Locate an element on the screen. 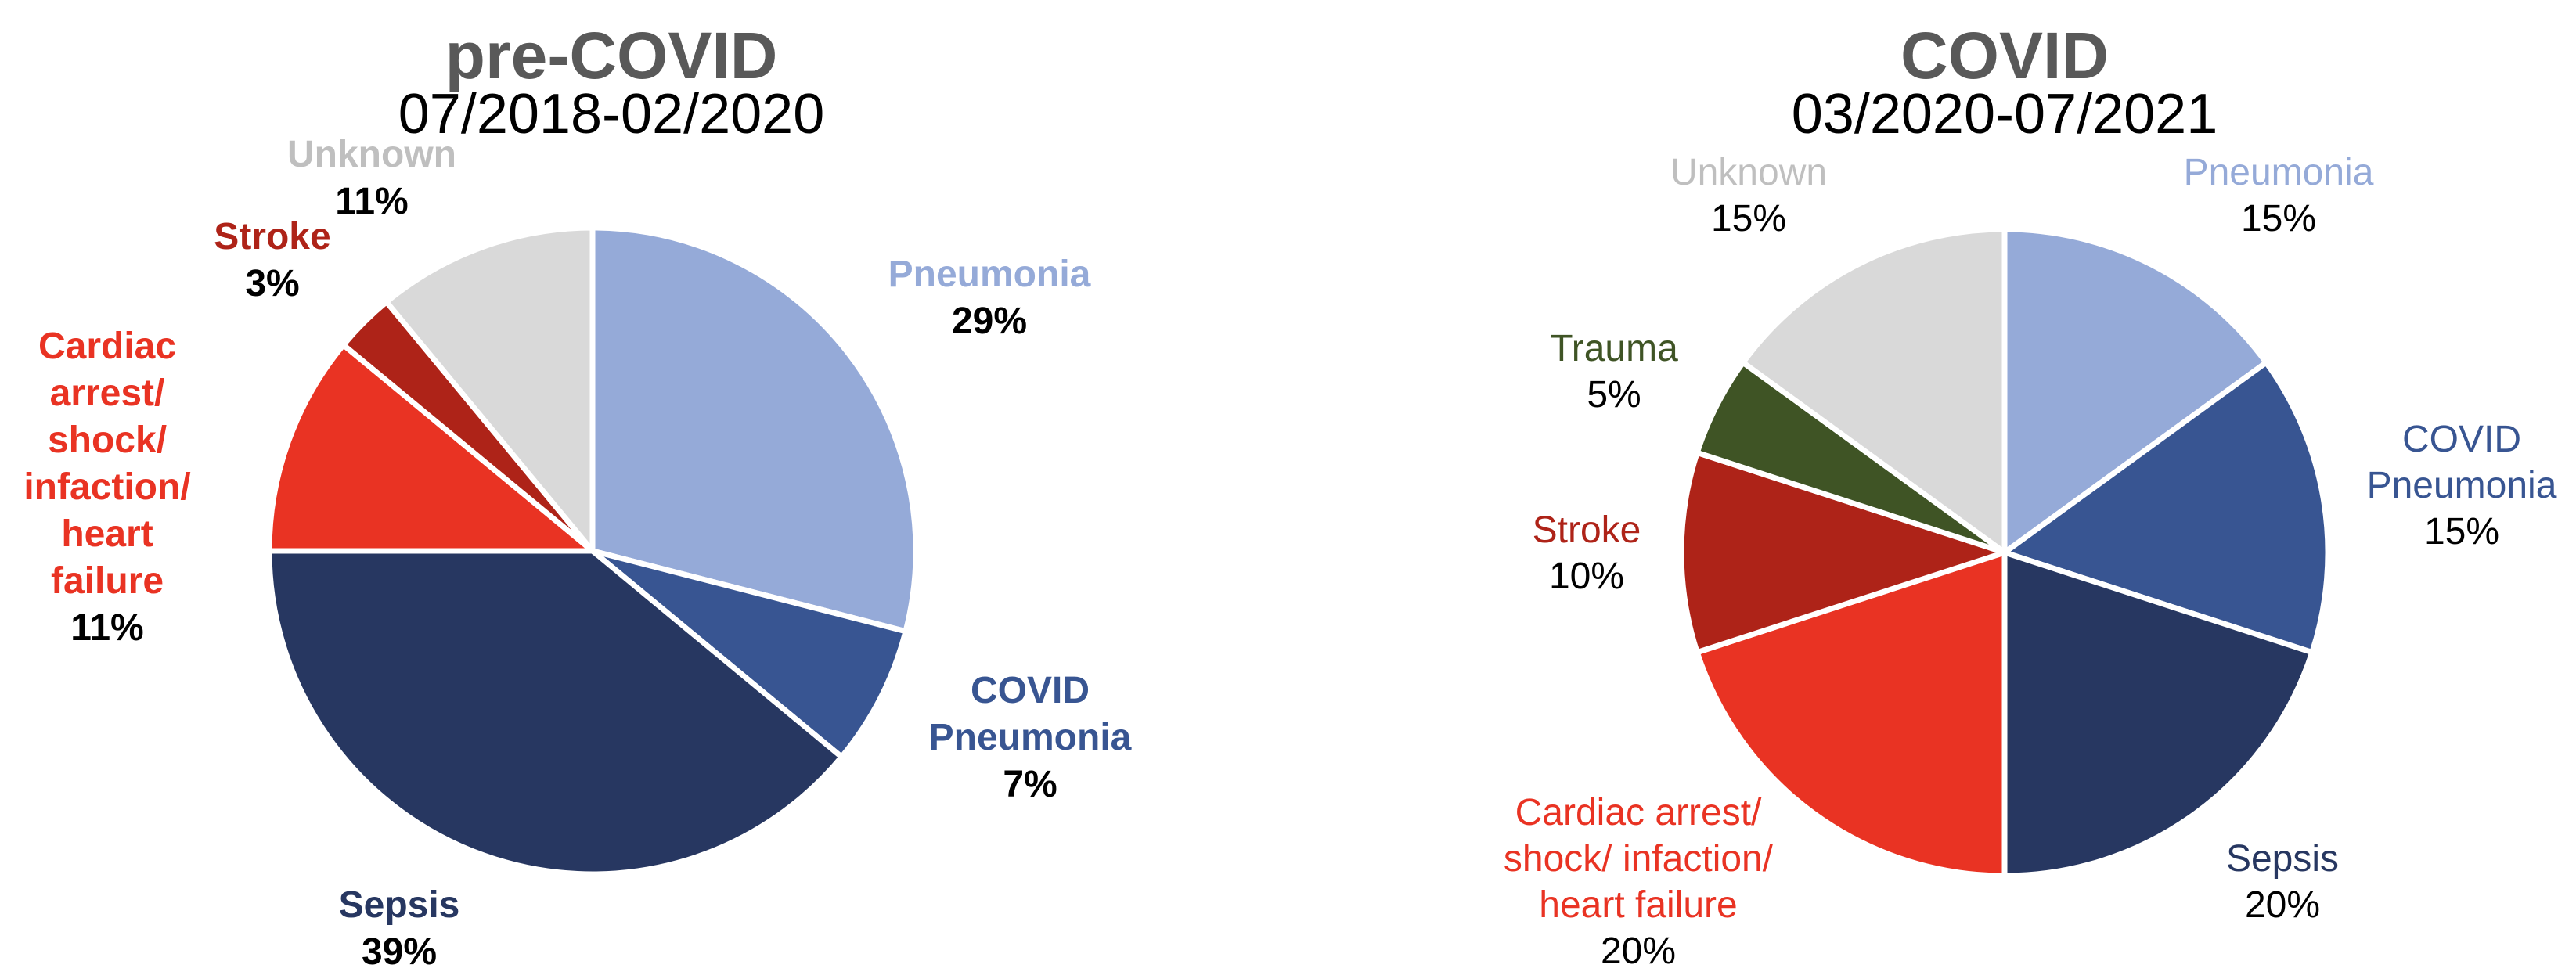  data-label-category: Cardiac is located at coordinates (107, 346).